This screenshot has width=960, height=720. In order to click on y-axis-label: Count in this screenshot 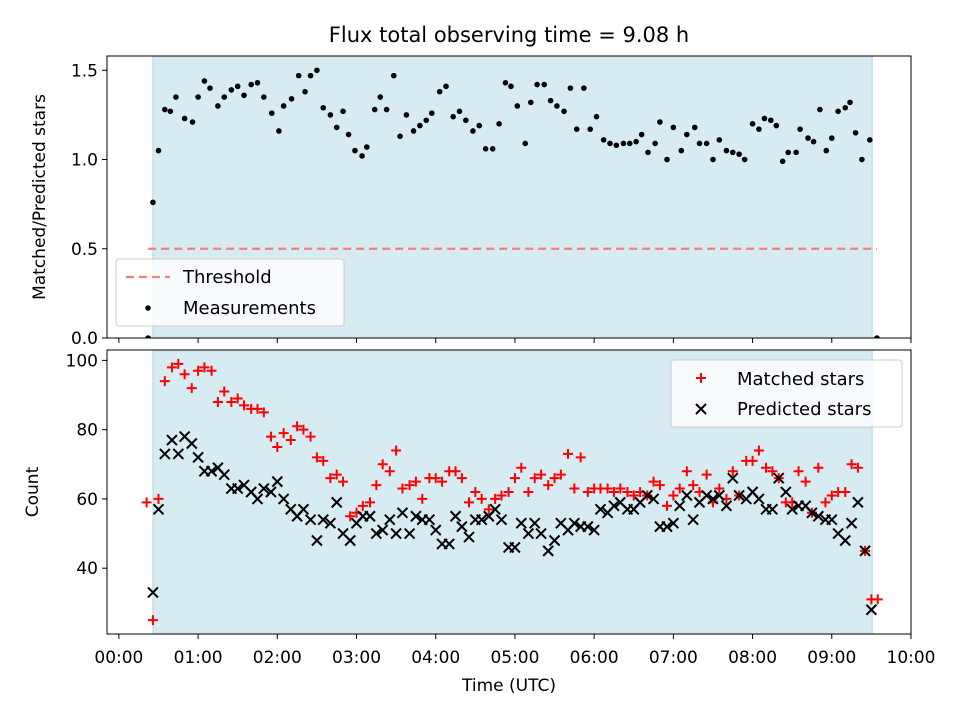, I will do `click(33, 491)`.